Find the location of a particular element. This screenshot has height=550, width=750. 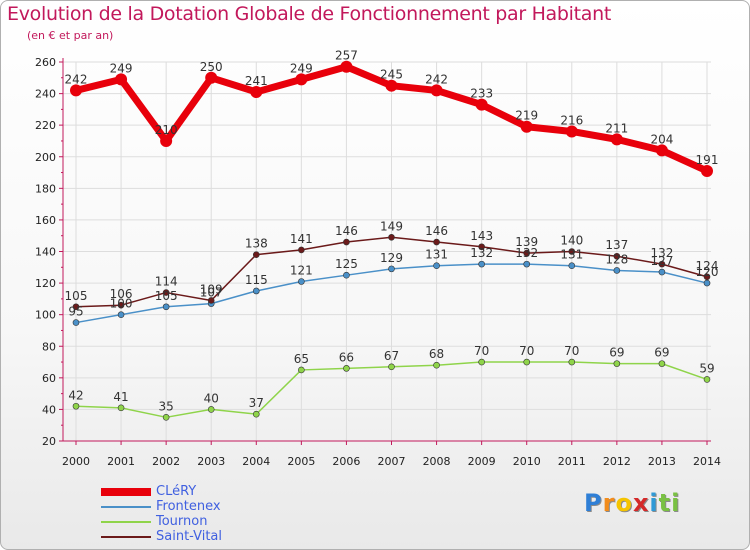

data-label: 124 is located at coordinates (707, 266).